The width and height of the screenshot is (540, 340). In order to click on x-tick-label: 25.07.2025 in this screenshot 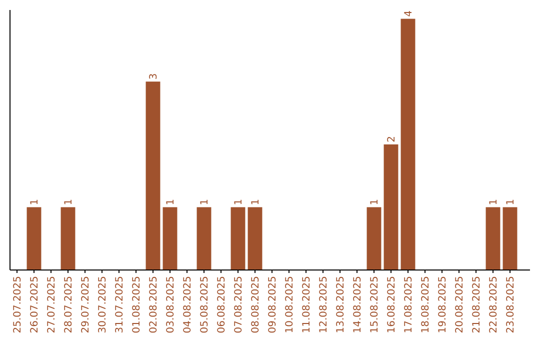, I will do `click(18, 305)`.